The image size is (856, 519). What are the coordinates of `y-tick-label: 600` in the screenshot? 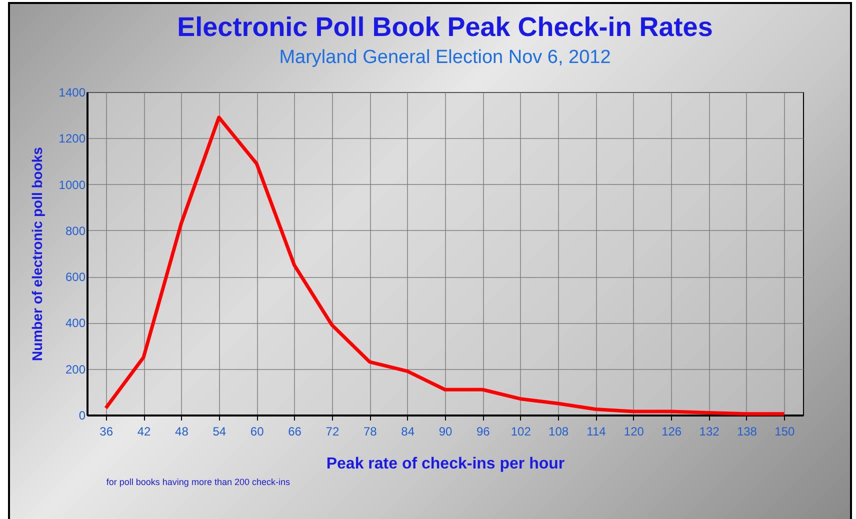 It's located at (75, 277).